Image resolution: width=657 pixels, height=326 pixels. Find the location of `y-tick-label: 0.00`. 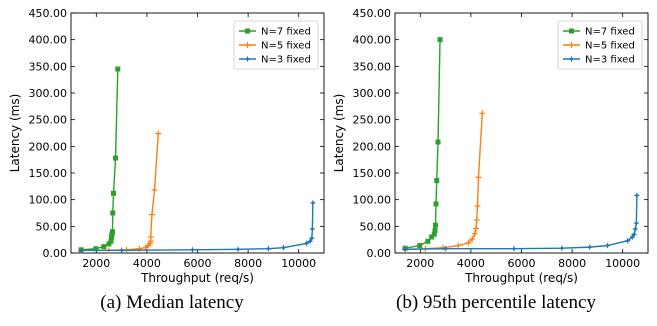

y-tick-label: 0.00 is located at coordinates (55, 253).